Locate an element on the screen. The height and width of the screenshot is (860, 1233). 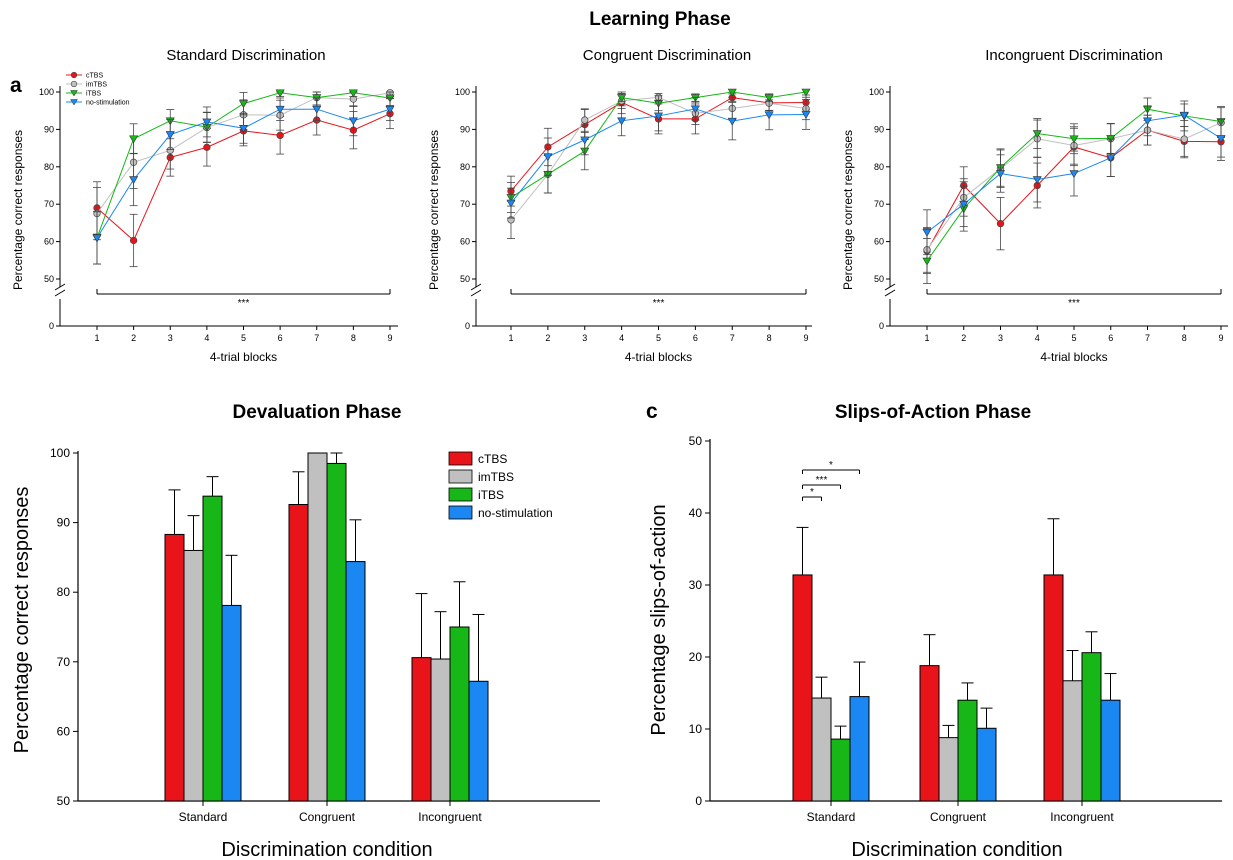
y-tick-label: 40 is located at coordinates (696, 513).